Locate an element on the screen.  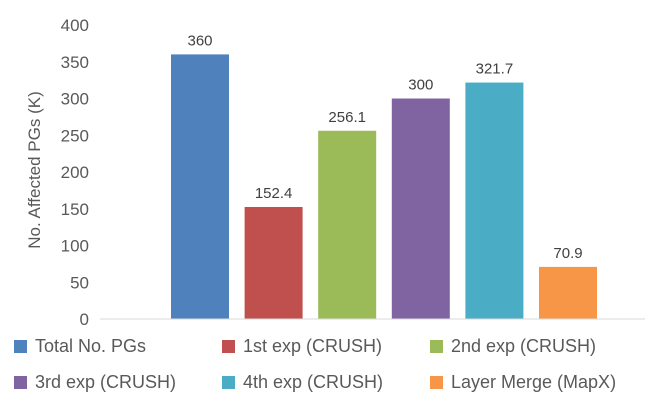
legend-label: 2nd exp (CRUSH) is located at coordinates (524, 345).